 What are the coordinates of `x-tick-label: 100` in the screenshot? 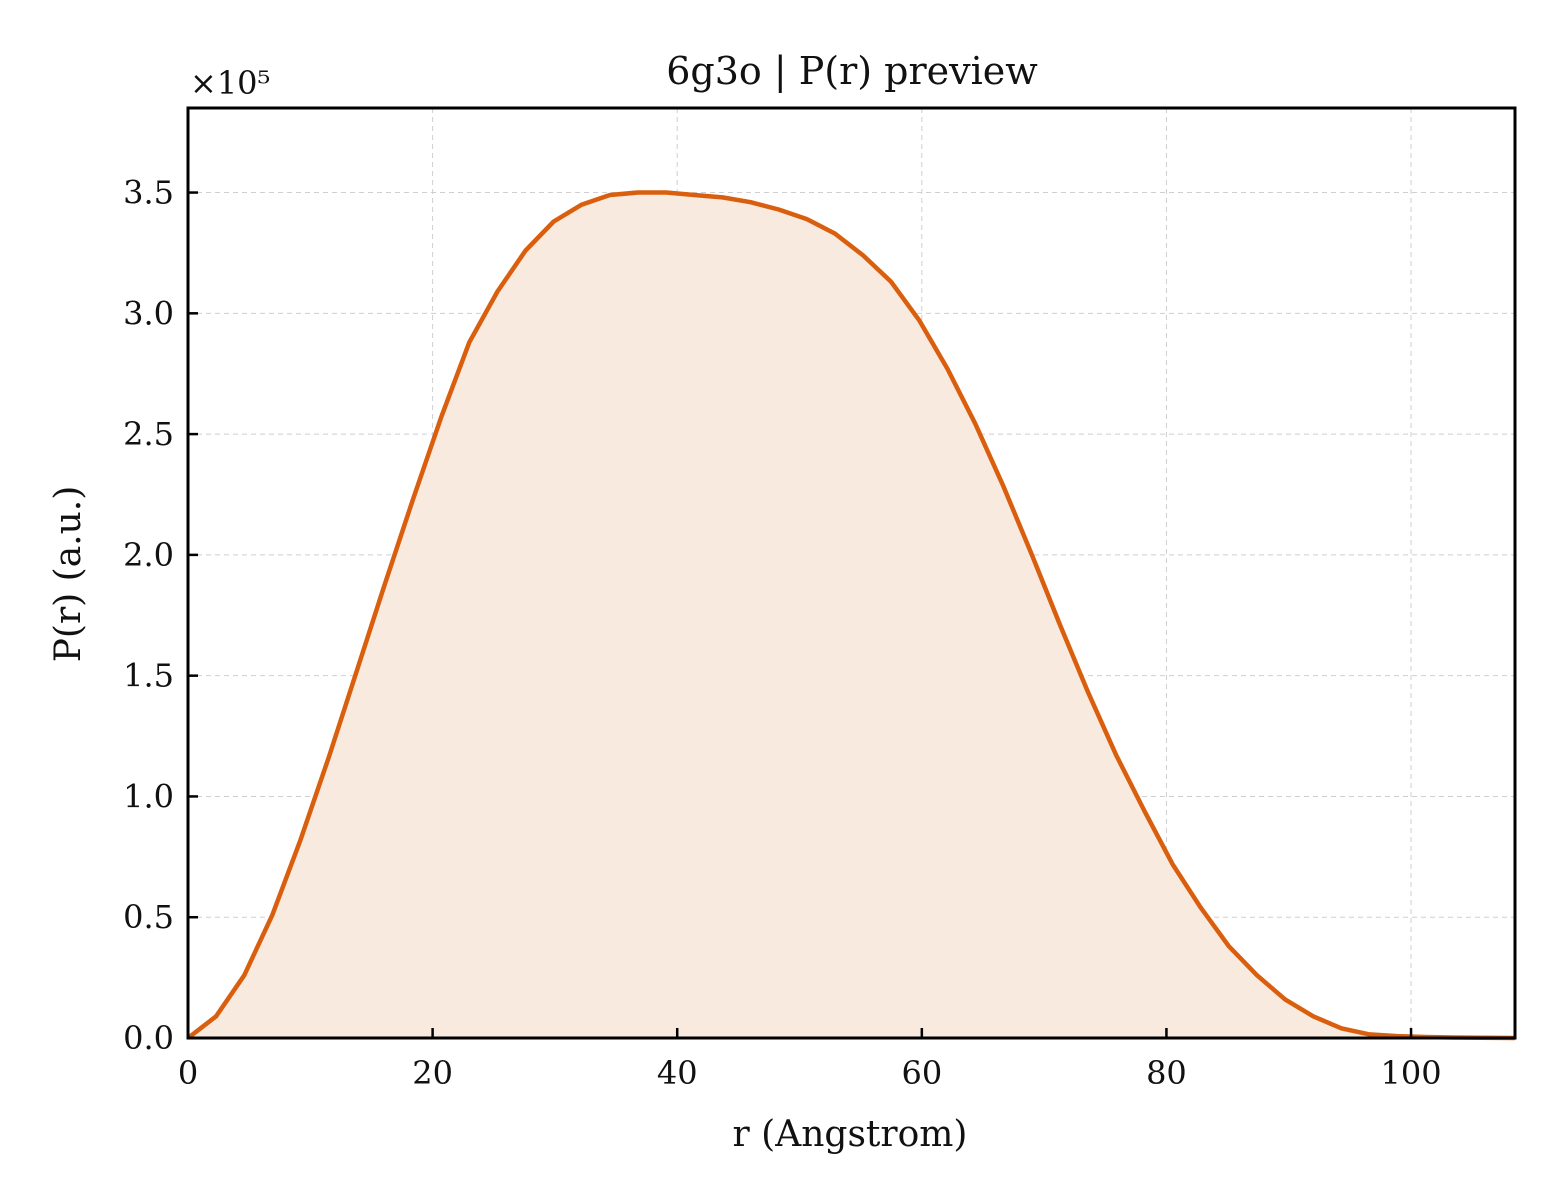 It's located at (1411, 1073).